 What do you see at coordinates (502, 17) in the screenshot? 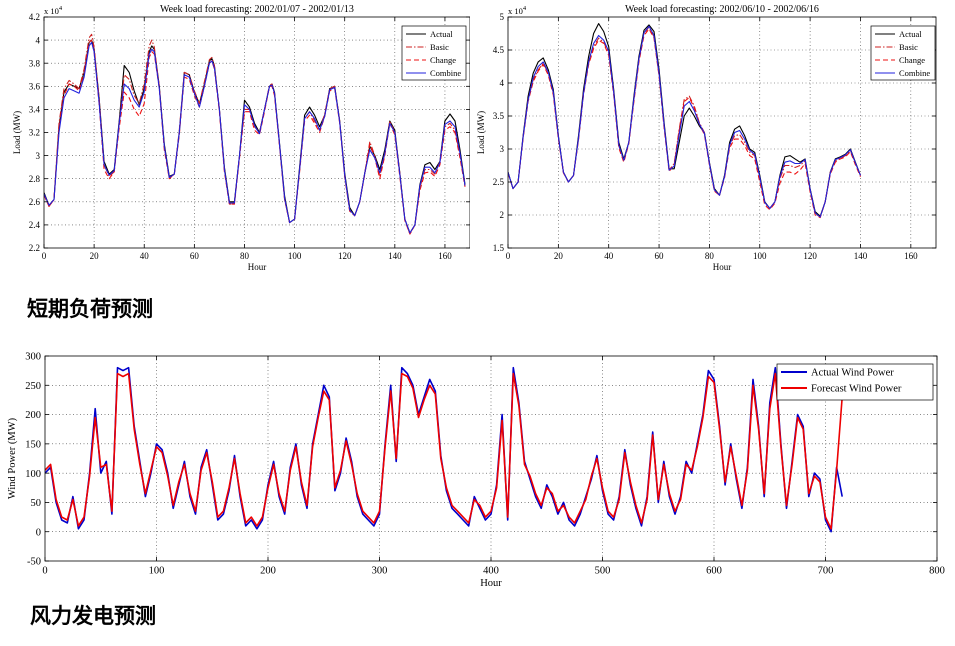
I see `y-tick-label: 5` at bounding box center [502, 17].